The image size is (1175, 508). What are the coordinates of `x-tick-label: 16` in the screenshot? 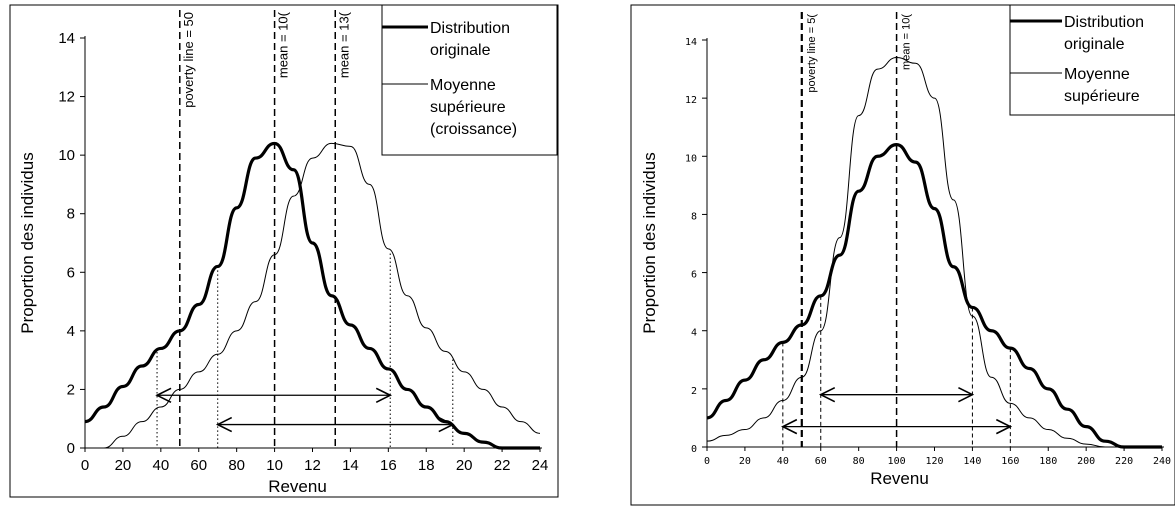 It's located at (388, 465).